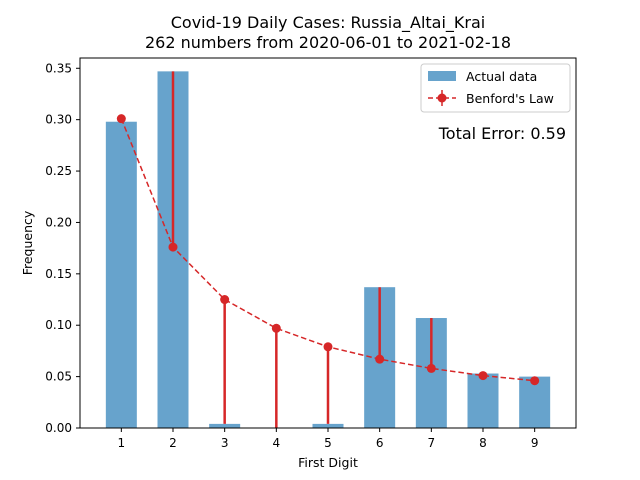  What do you see at coordinates (122, 443) in the screenshot?
I see `x-tick-label-1: 1` at bounding box center [122, 443].